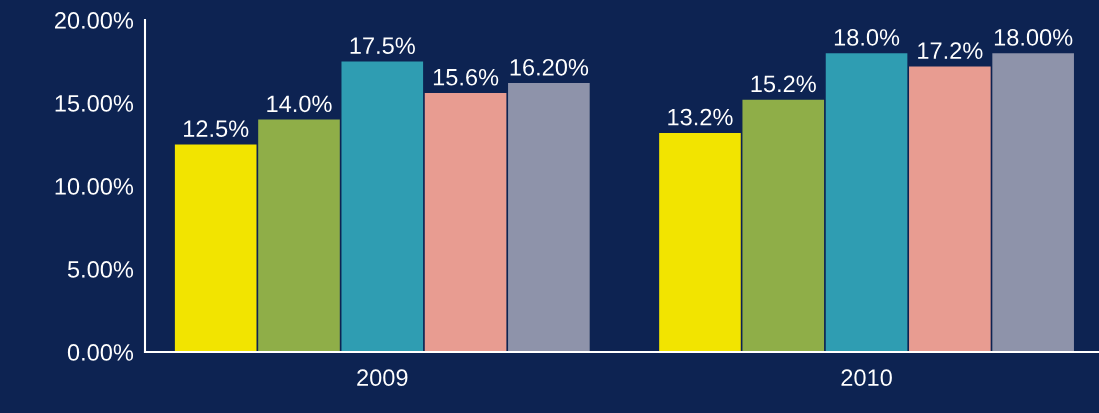 The height and width of the screenshot is (413, 1099). What do you see at coordinates (700, 117) in the screenshot?
I see `data-label: 13.2%` at bounding box center [700, 117].